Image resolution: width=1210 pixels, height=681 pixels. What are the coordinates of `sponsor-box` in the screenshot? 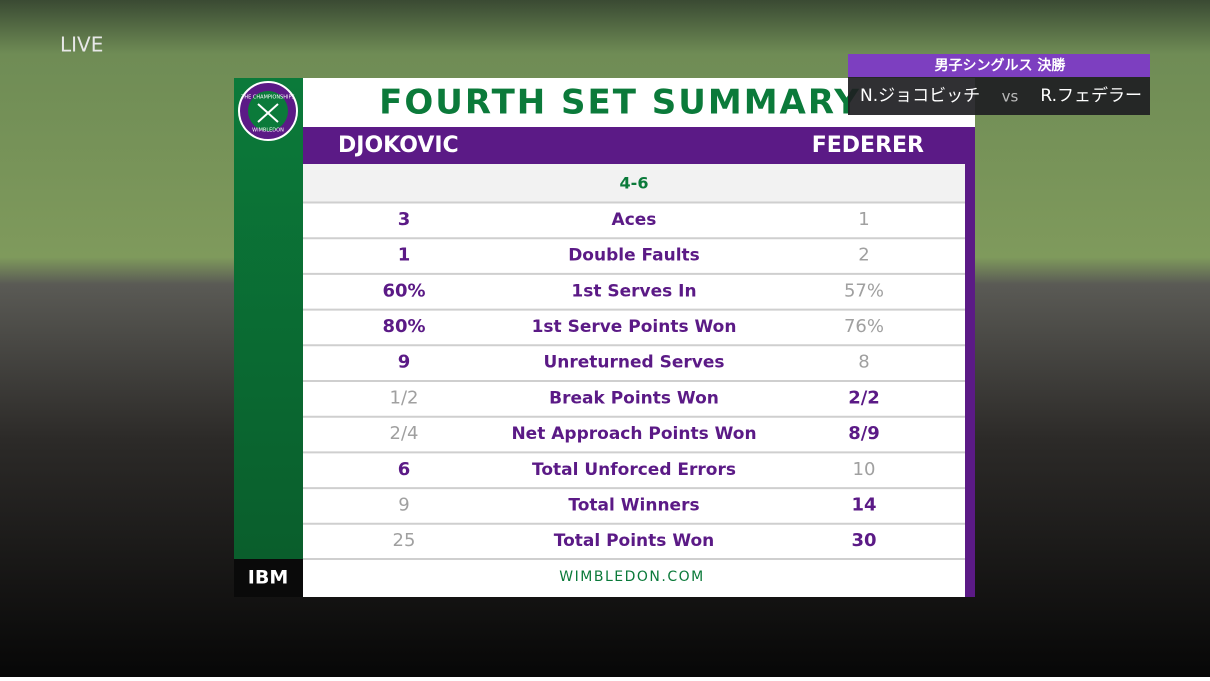 It's located at (268, 578).